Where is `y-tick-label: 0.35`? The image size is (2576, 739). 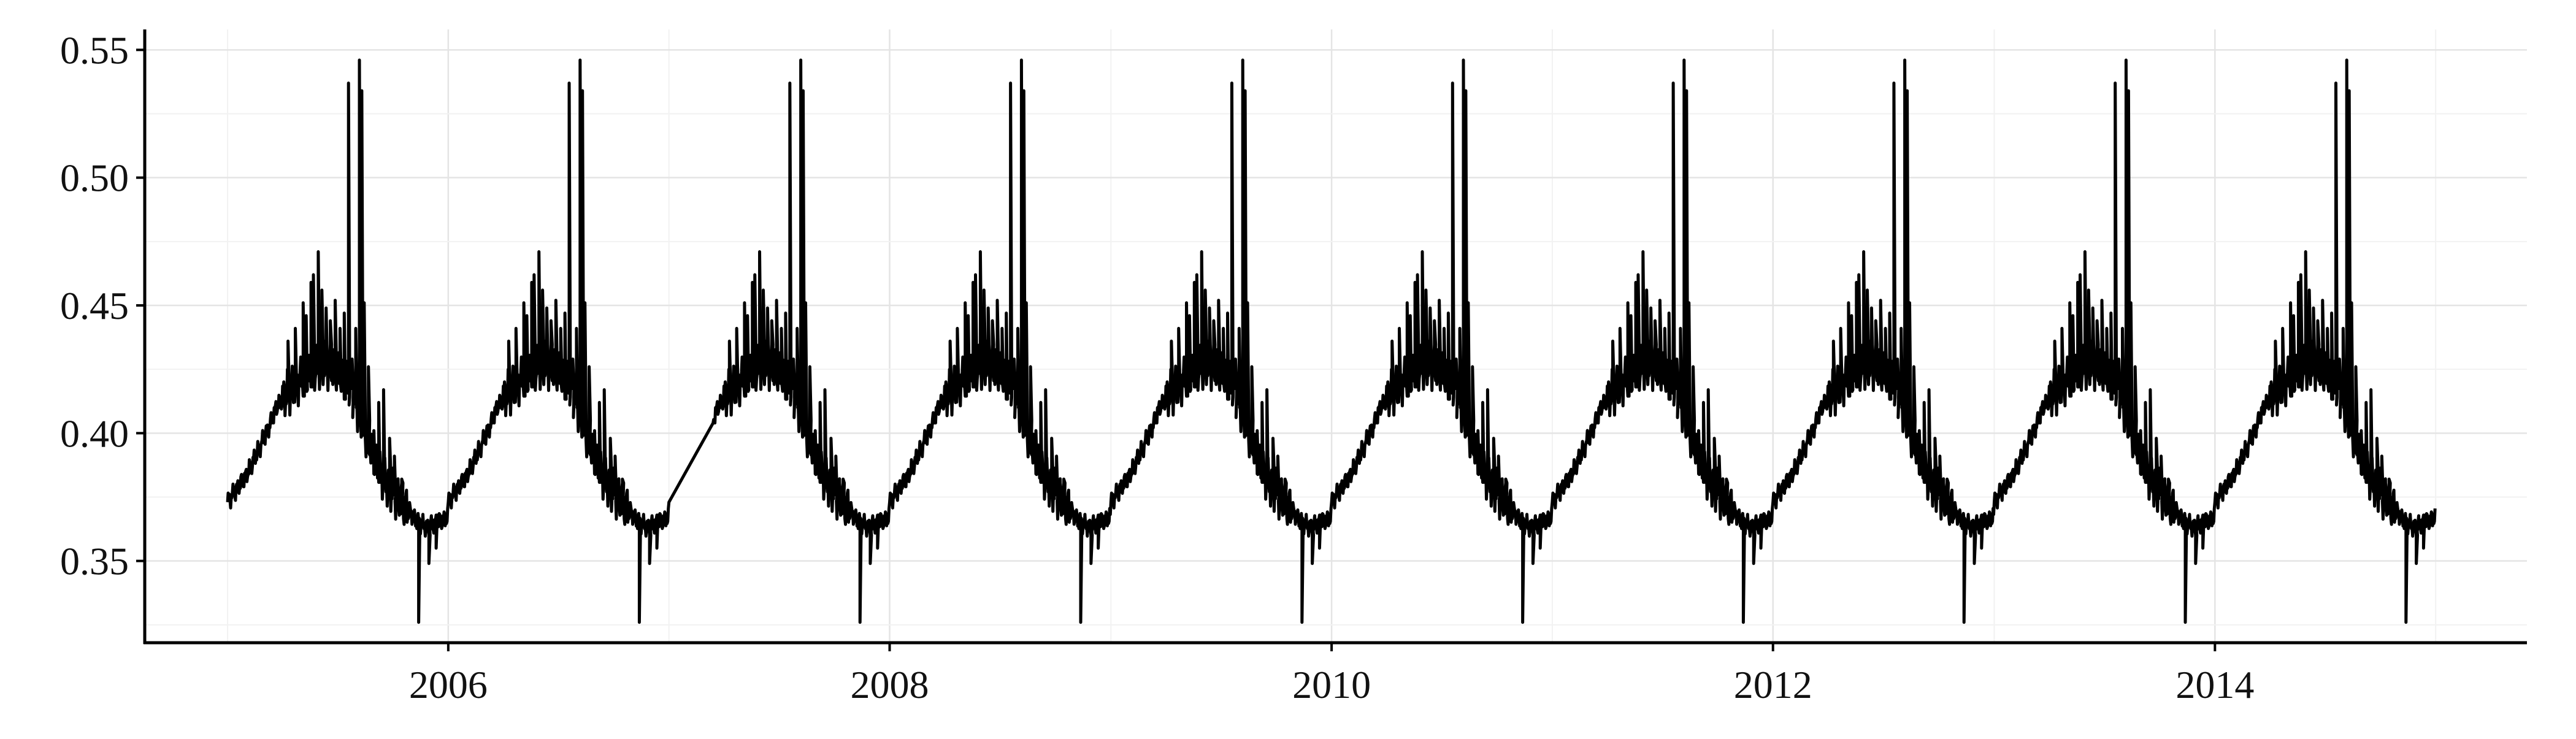 y-tick-label: 0.35 is located at coordinates (94, 562).